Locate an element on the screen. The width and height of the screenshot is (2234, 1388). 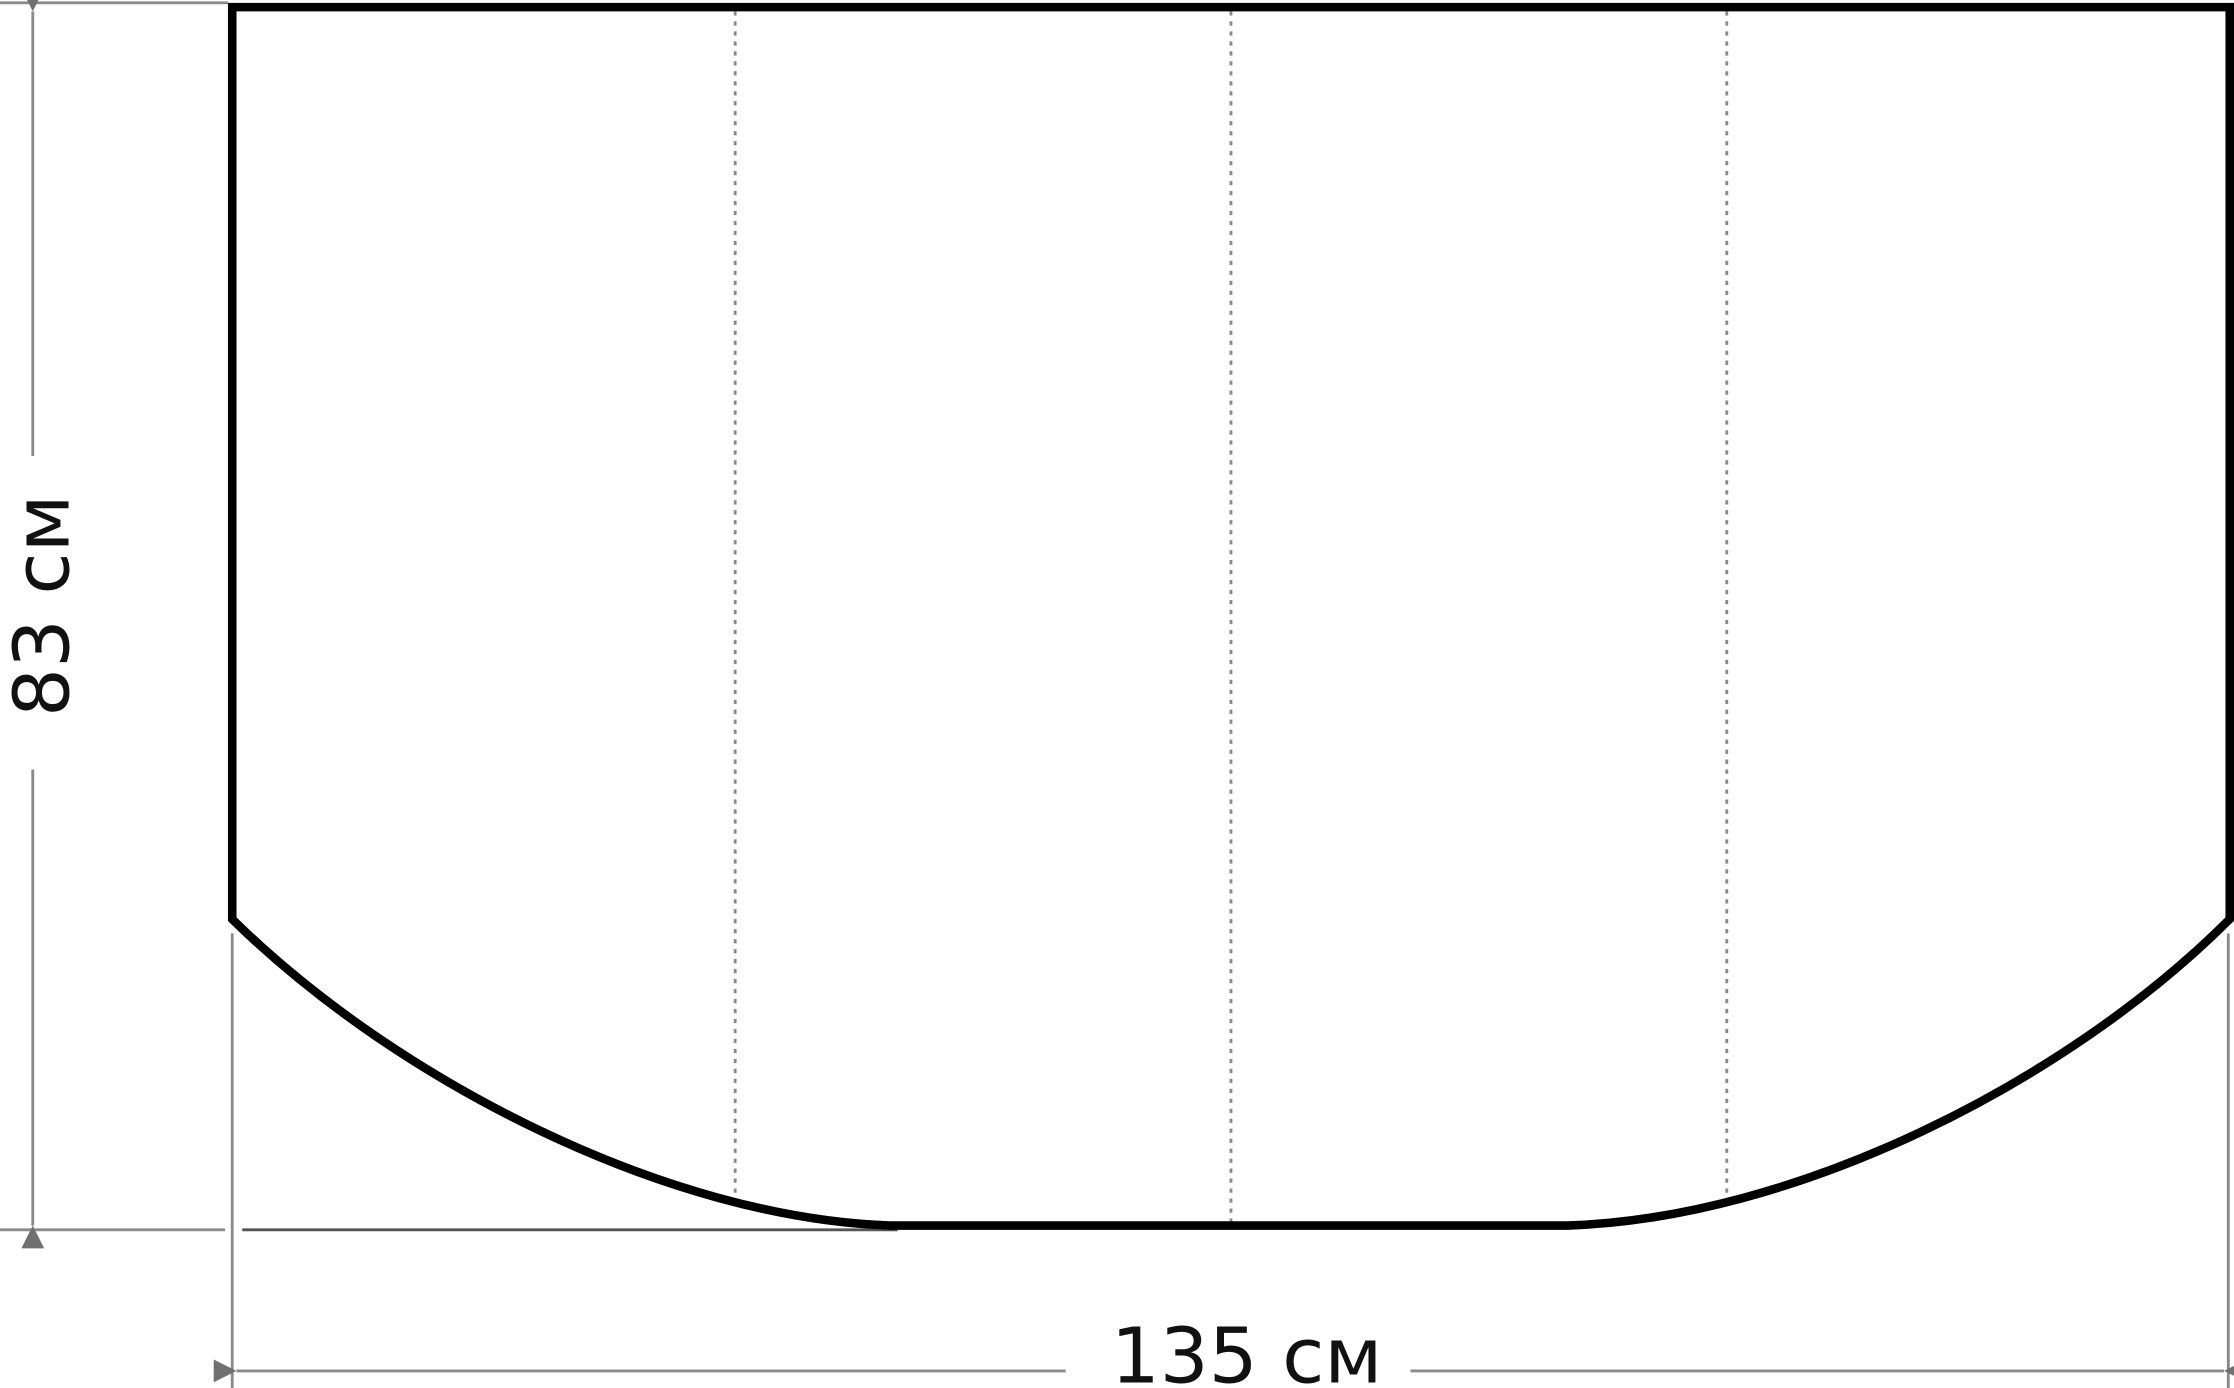
height-label: 83 см is located at coordinates (43, 605).